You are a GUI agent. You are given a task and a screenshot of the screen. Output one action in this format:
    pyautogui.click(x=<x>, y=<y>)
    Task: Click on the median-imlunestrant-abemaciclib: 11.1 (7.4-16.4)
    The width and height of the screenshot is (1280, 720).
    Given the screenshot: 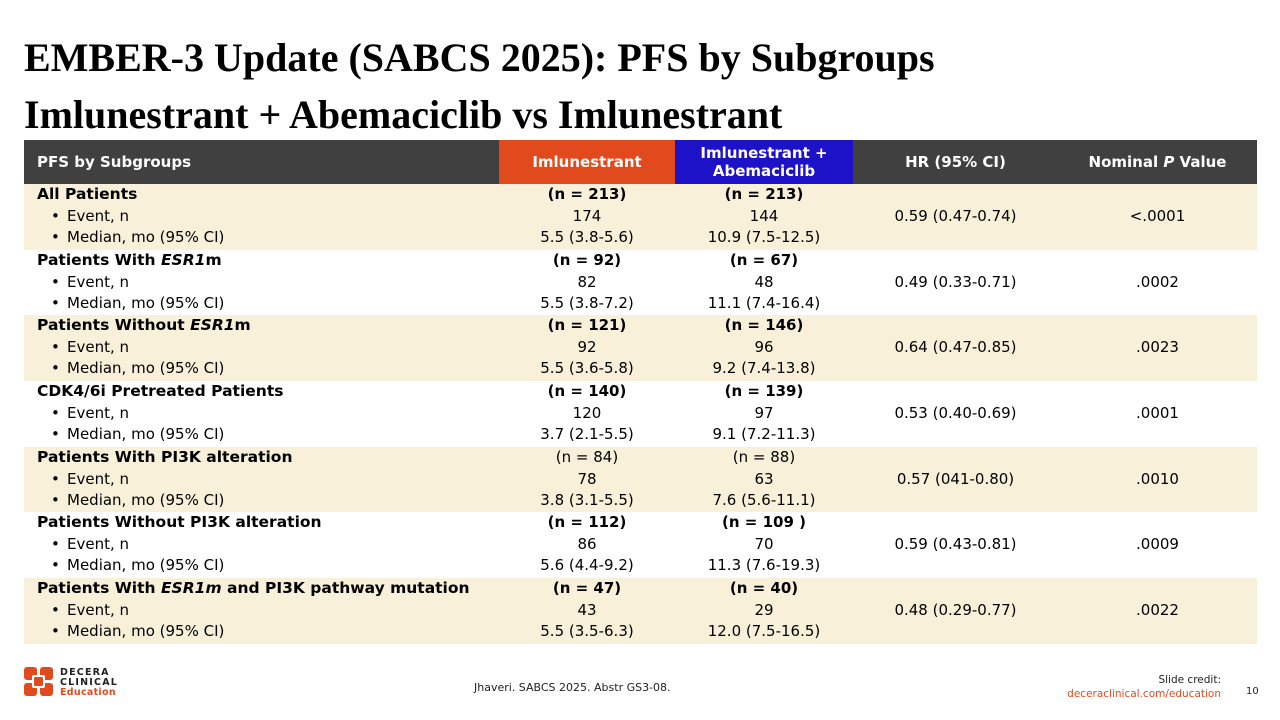 What is the action you would take?
    pyautogui.click(x=764, y=302)
    